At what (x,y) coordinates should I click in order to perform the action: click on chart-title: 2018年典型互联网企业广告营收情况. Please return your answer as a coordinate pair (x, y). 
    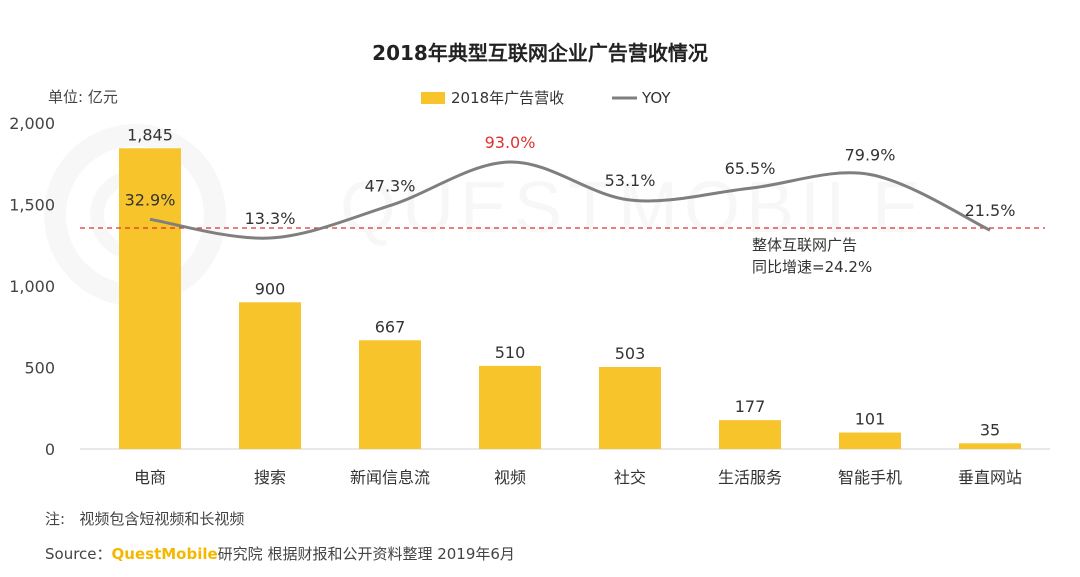
    Looking at the image, I should click on (540, 53).